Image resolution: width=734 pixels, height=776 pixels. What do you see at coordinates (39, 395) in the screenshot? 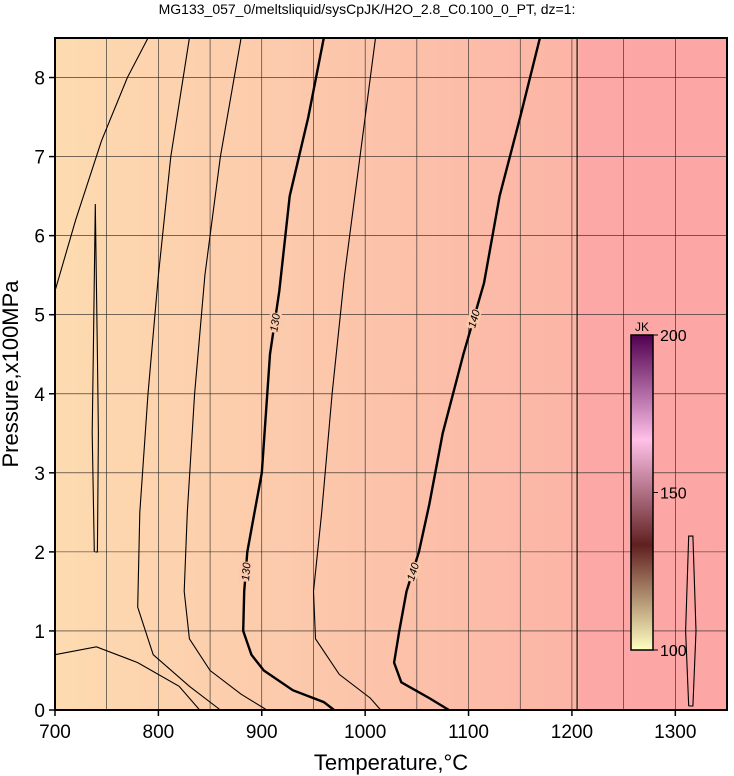
I see `y-tick-label: 4` at bounding box center [39, 395].